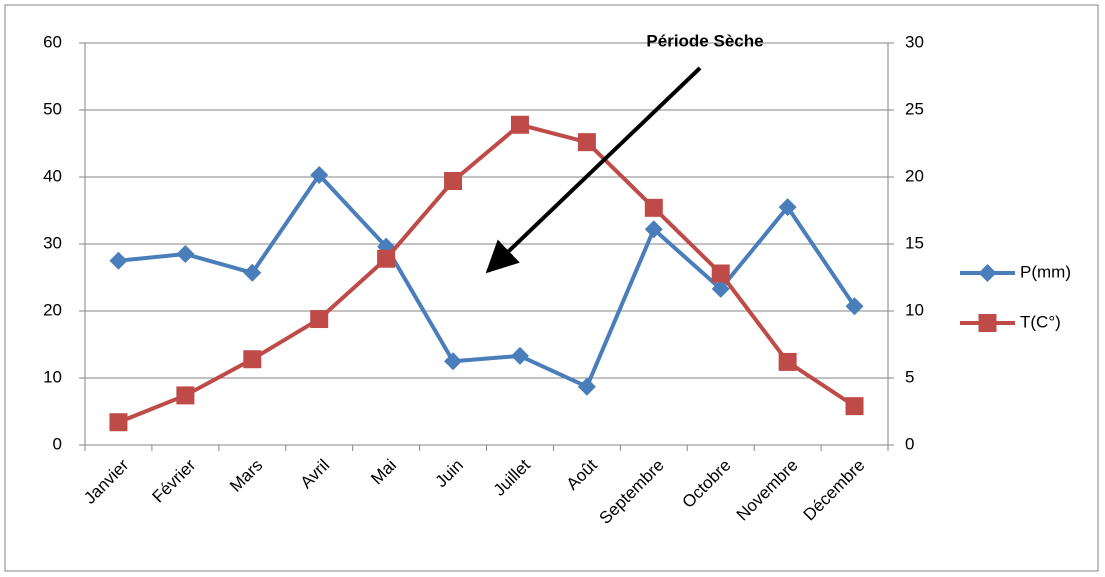 The image size is (1105, 577). I want to click on y-tick-label: 60, so click(52, 41).